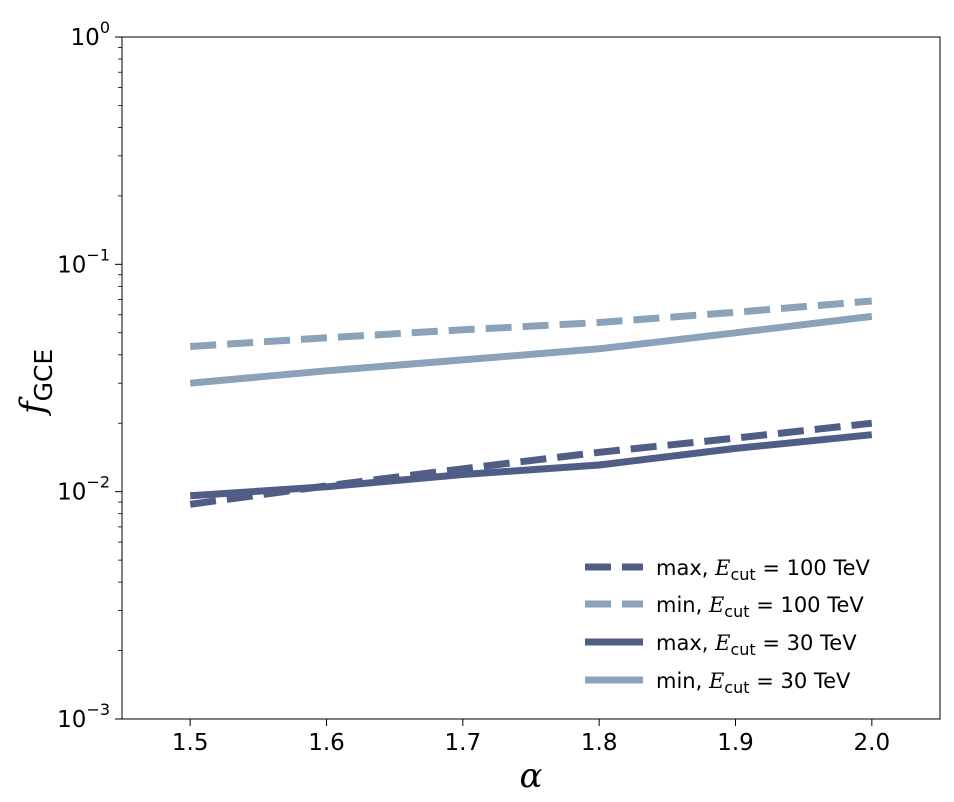 The image size is (954, 802). What do you see at coordinates (90, 34) in the screenshot?
I see `y-tick-label: 10⁰` at bounding box center [90, 34].